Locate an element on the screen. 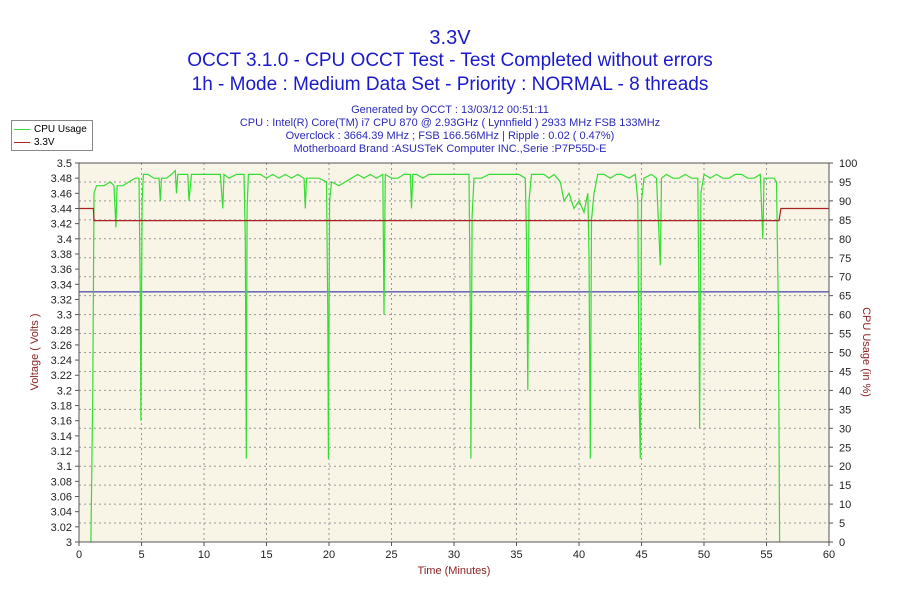 The height and width of the screenshot is (600, 900). y-tick-label: 3.3 is located at coordinates (64, 316).